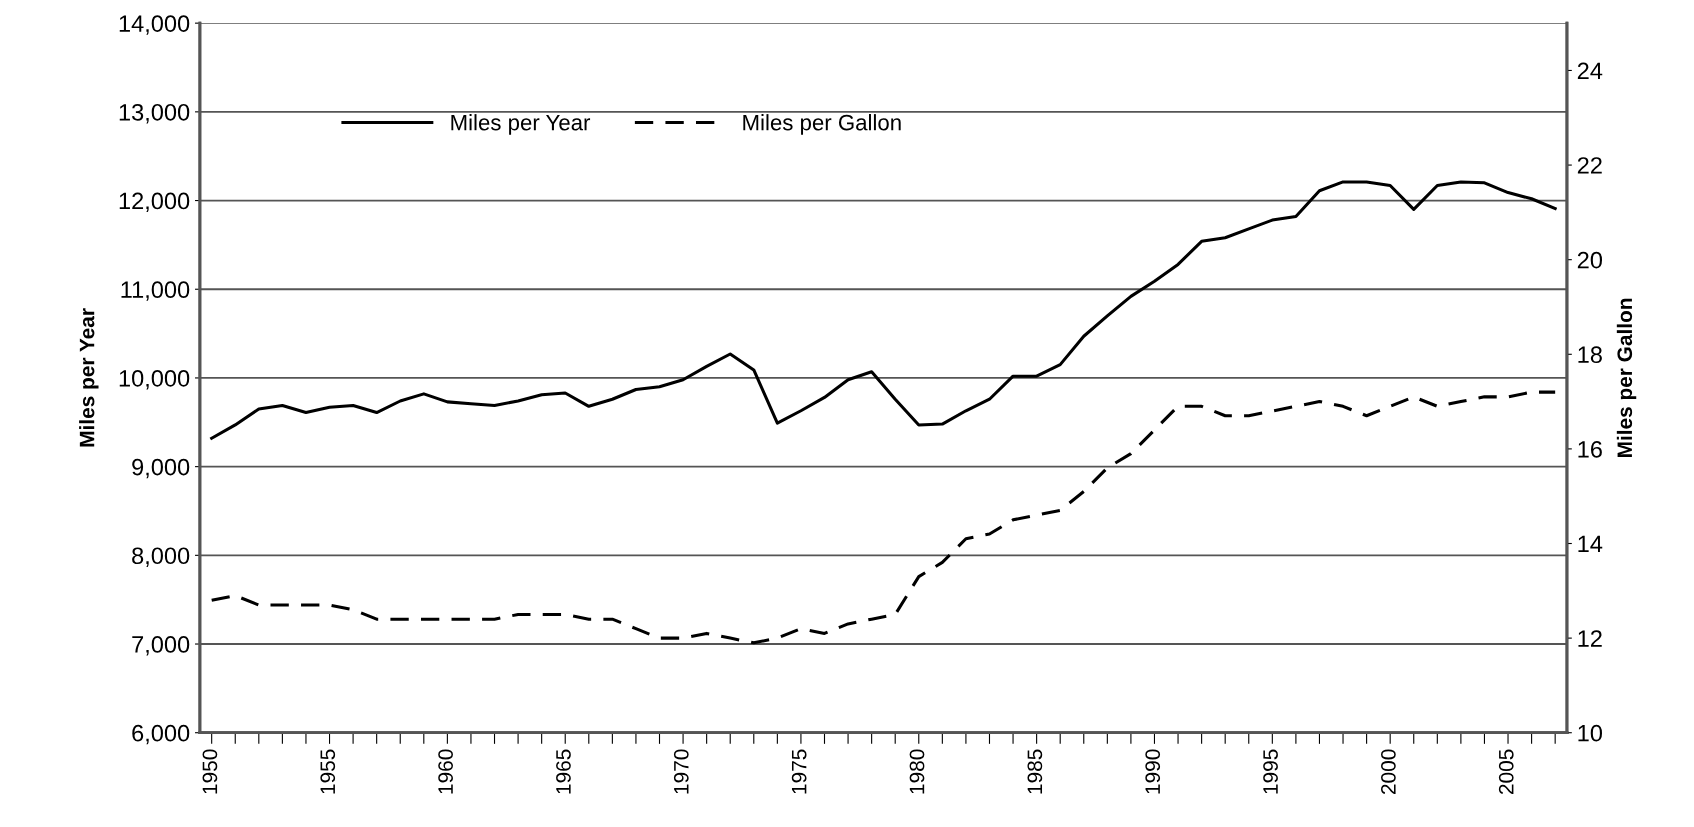 The width and height of the screenshot is (1694, 827). What do you see at coordinates (210, 771) in the screenshot?
I see `x-tick-label: 1950` at bounding box center [210, 771].